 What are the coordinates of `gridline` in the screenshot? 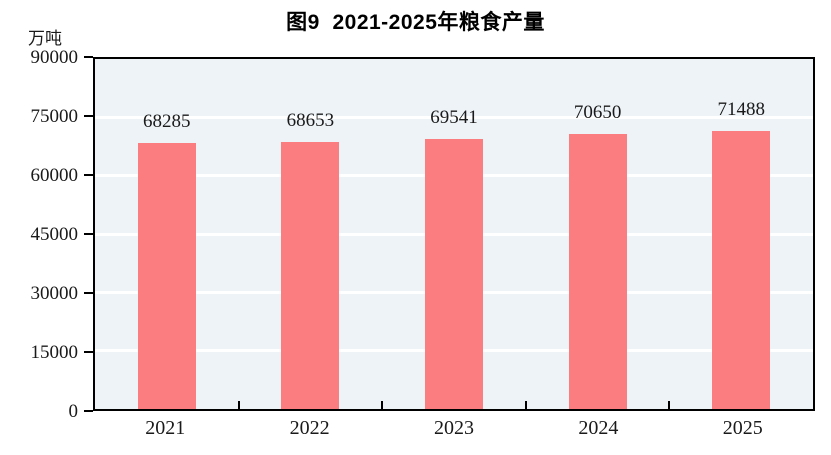 It's located at (454, 117).